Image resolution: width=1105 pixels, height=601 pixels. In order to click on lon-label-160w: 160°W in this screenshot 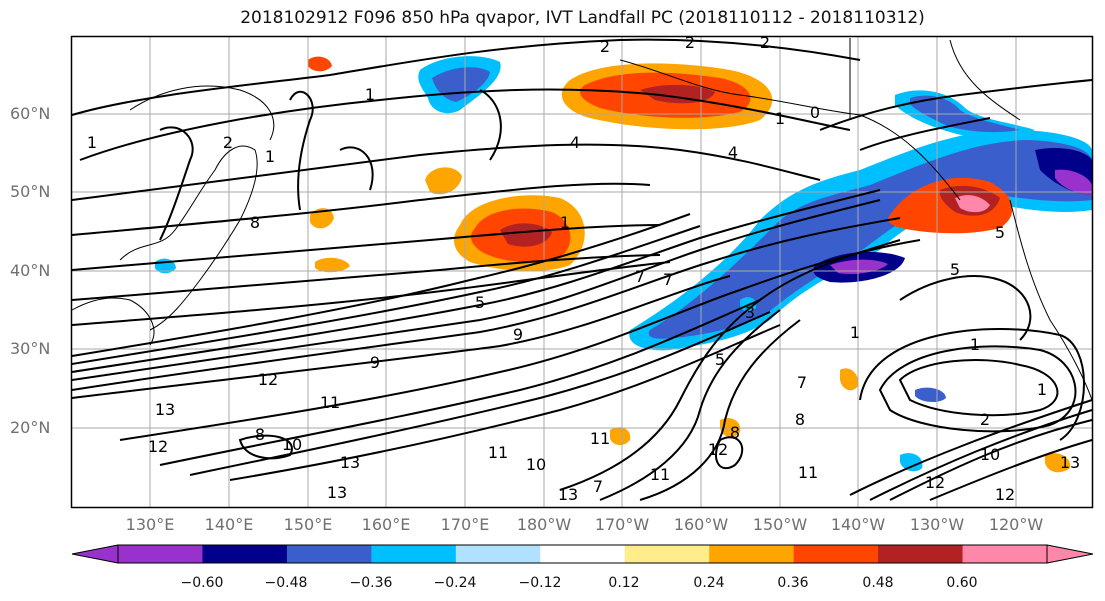, I will do `click(701, 524)`.